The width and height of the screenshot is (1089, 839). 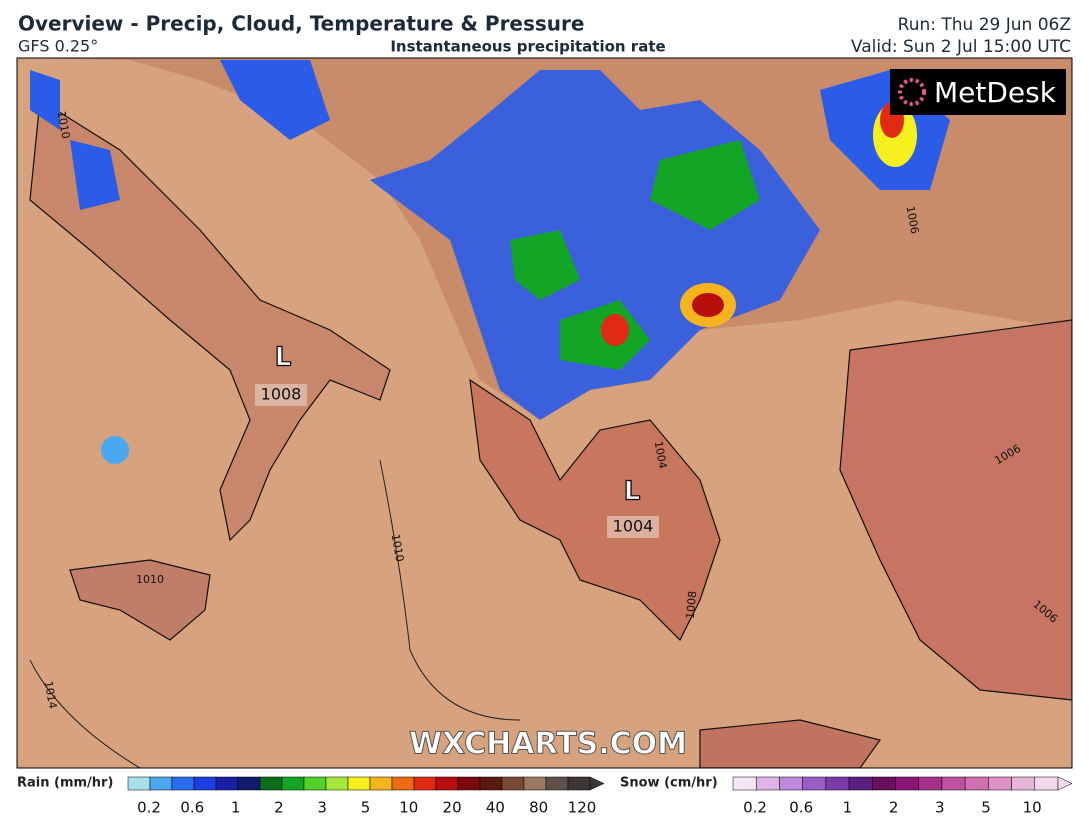 I want to click on low-pressure: 1004, so click(x=633, y=526).